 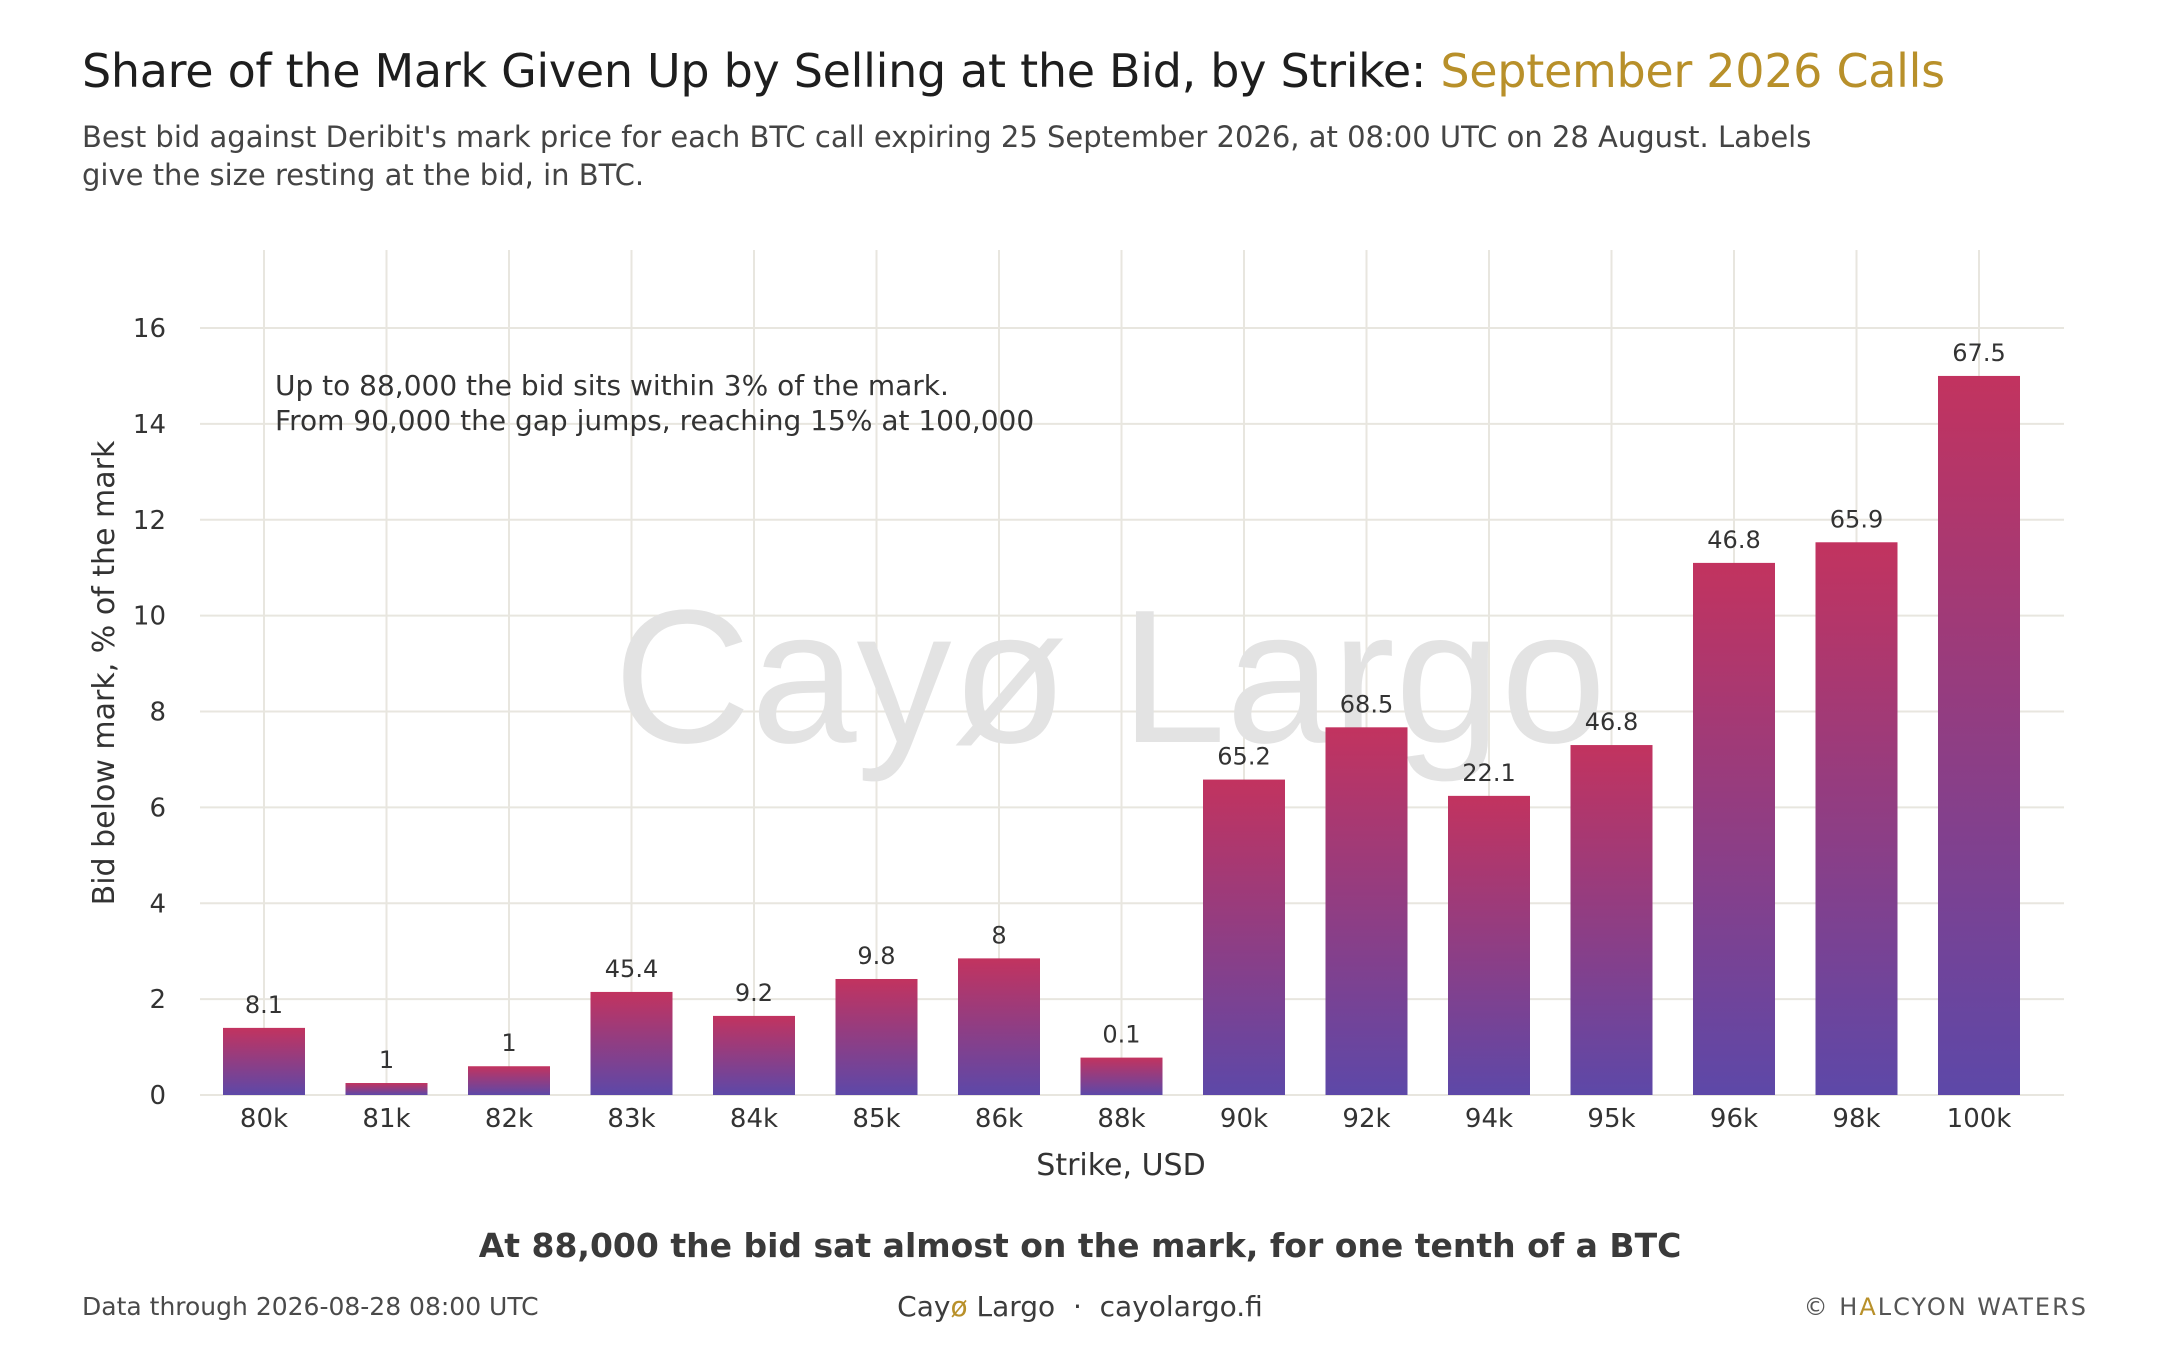 What do you see at coordinates (157, 808) in the screenshot?
I see `y-tick-label: 6` at bounding box center [157, 808].